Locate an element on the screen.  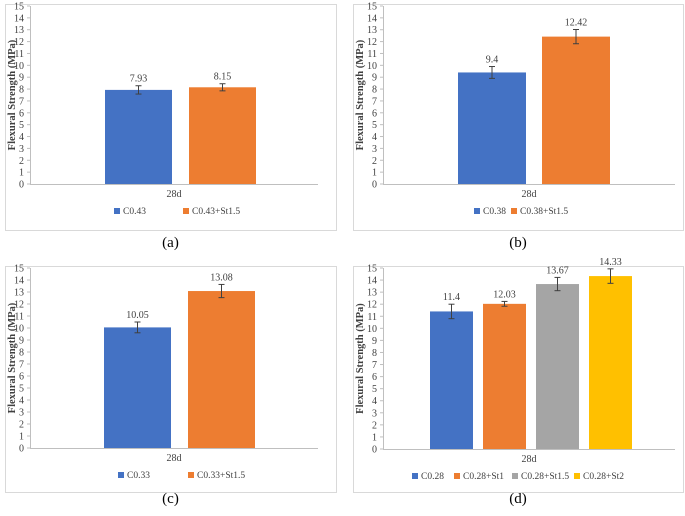
legend-label: C0.28+St1.5 is located at coordinates (545, 477).